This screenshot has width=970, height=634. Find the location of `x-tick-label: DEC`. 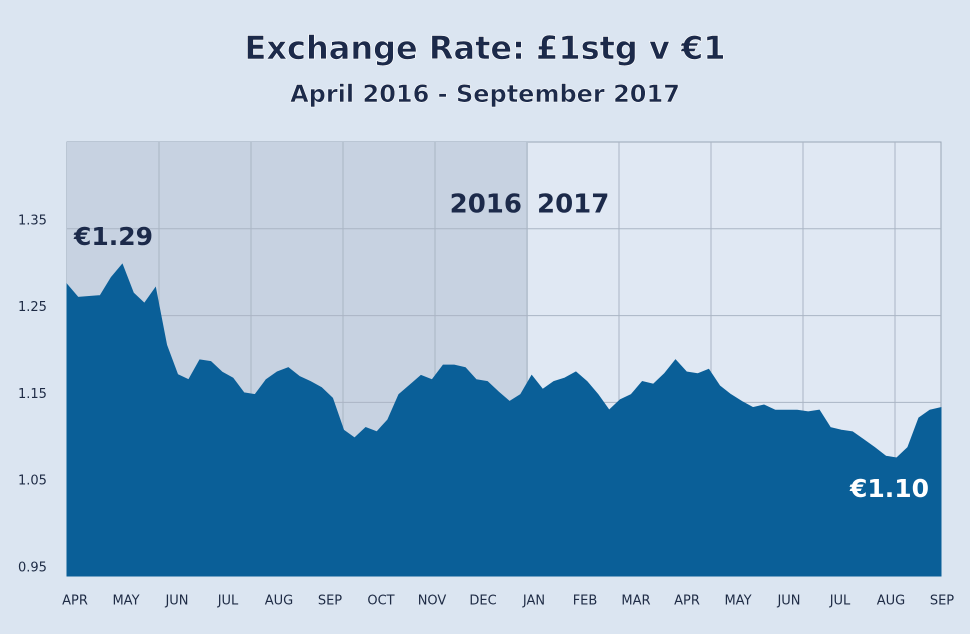

x-tick-label: DEC is located at coordinates (482, 601).